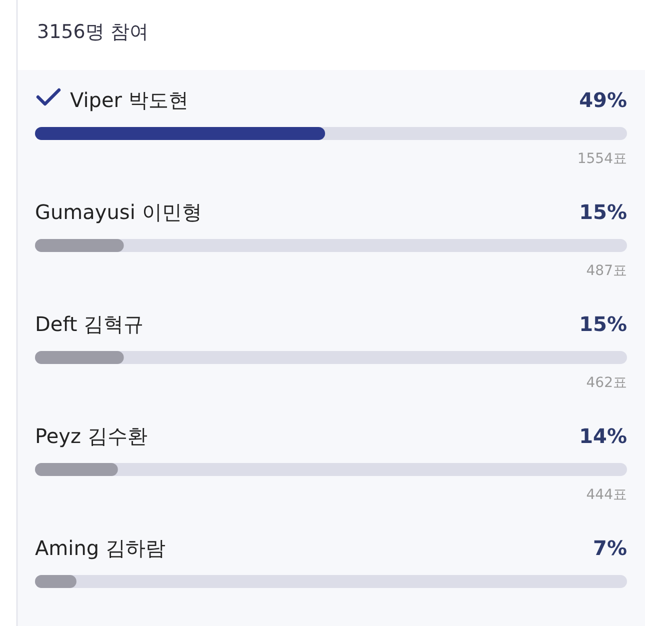  What do you see at coordinates (610, 548) in the screenshot?
I see `data-label: 7%` at bounding box center [610, 548].